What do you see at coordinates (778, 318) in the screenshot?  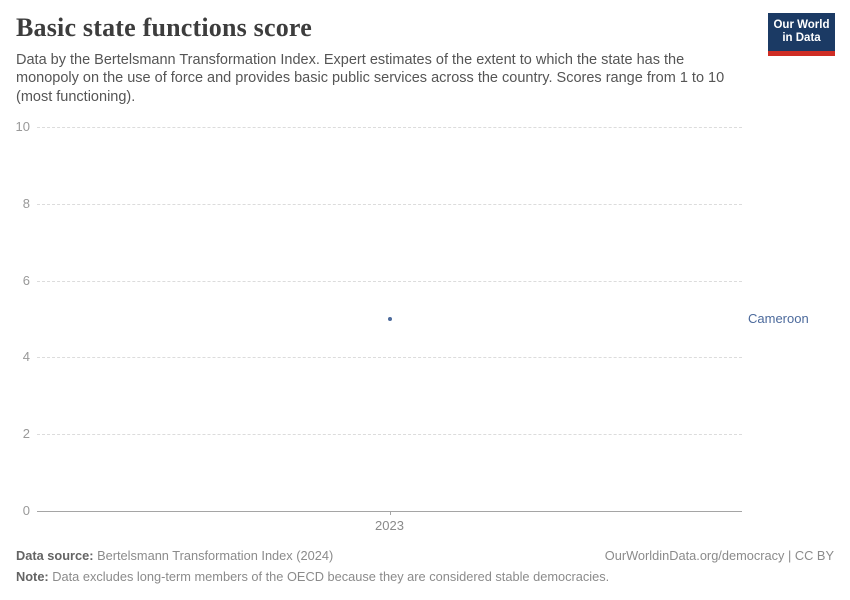 I see `entity-label-cameroon: Cameroon` at bounding box center [778, 318].